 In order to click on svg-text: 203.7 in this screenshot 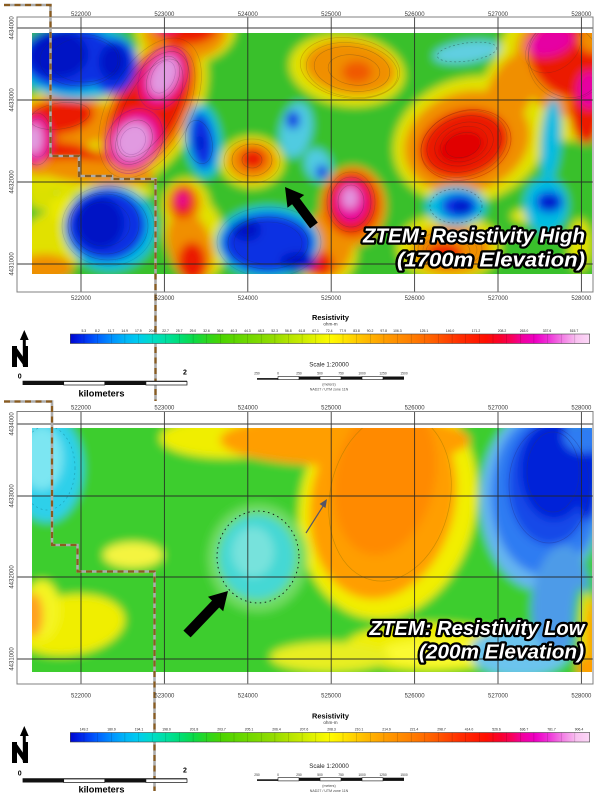, I will do `click(221, 729)`.